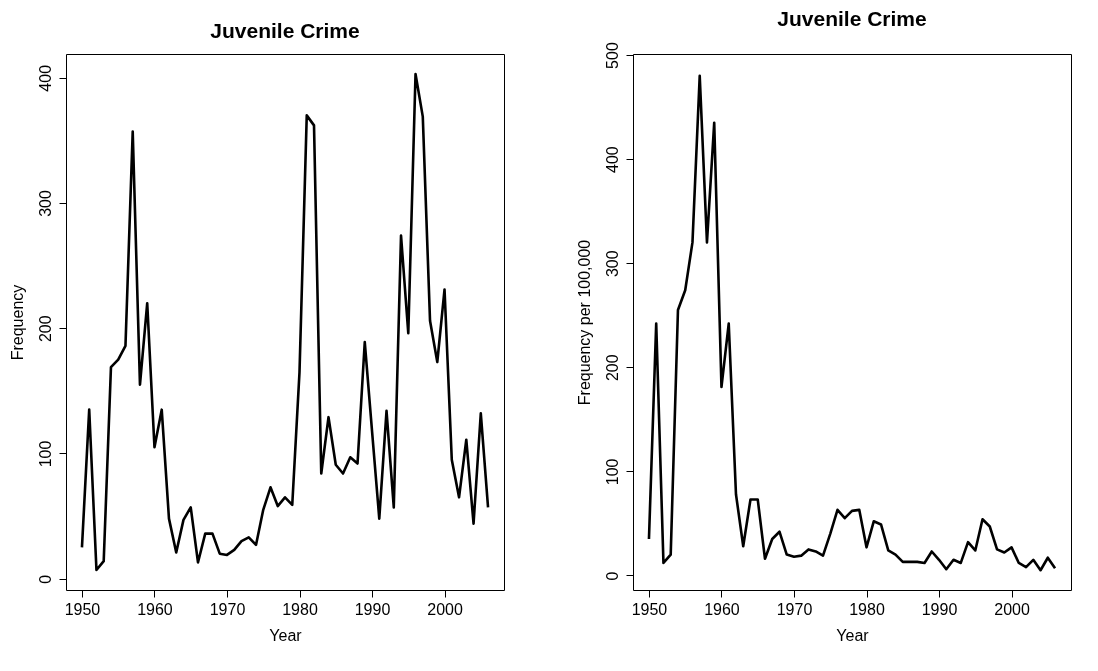 The height and width of the screenshot is (671, 1098). I want to click on y-tick-label: 500, so click(612, 55).